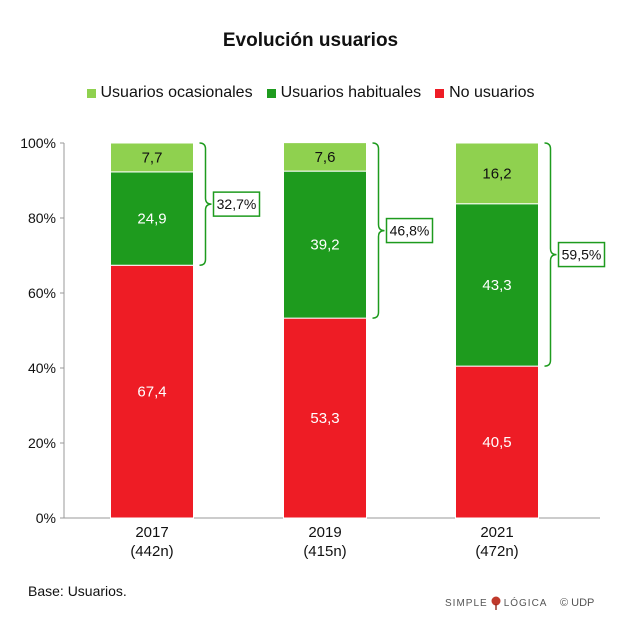  What do you see at coordinates (496, 532) in the screenshot?
I see `x-tick-label: 2021` at bounding box center [496, 532].